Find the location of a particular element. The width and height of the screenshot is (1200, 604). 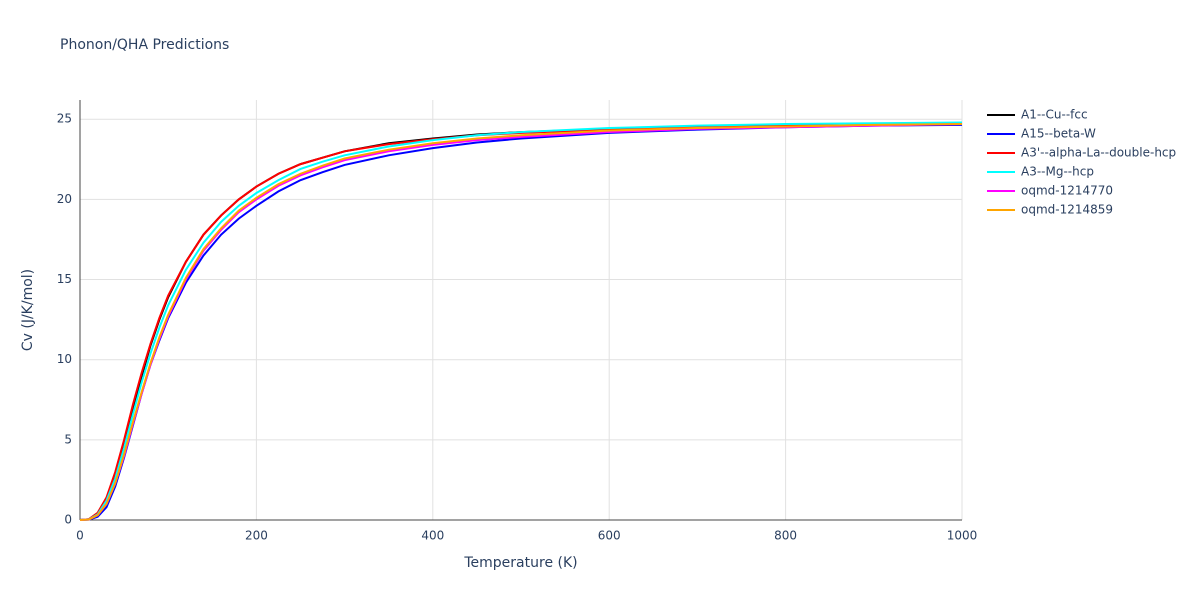

y-tick-label: 15 is located at coordinates (64, 279).